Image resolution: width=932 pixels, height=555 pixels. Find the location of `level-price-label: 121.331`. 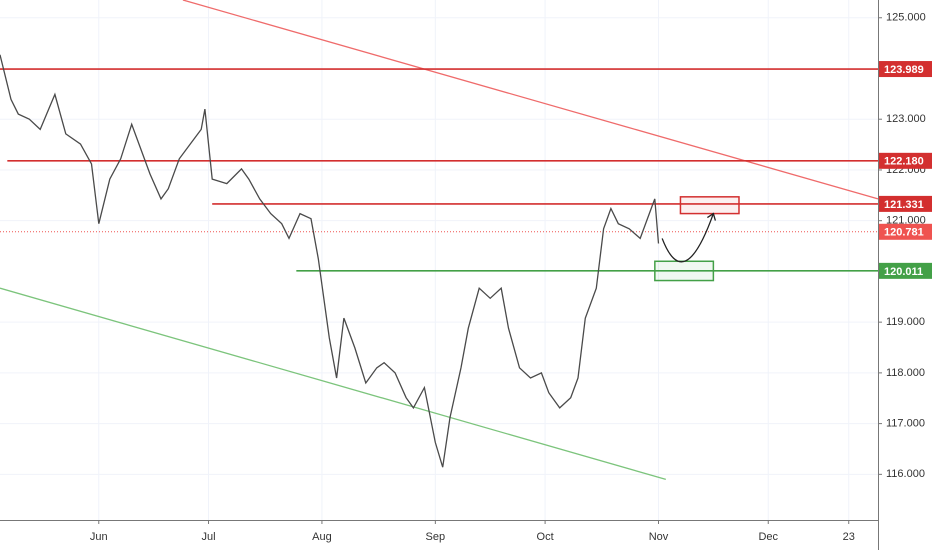

level-price-label: 121.331 is located at coordinates (904, 205).